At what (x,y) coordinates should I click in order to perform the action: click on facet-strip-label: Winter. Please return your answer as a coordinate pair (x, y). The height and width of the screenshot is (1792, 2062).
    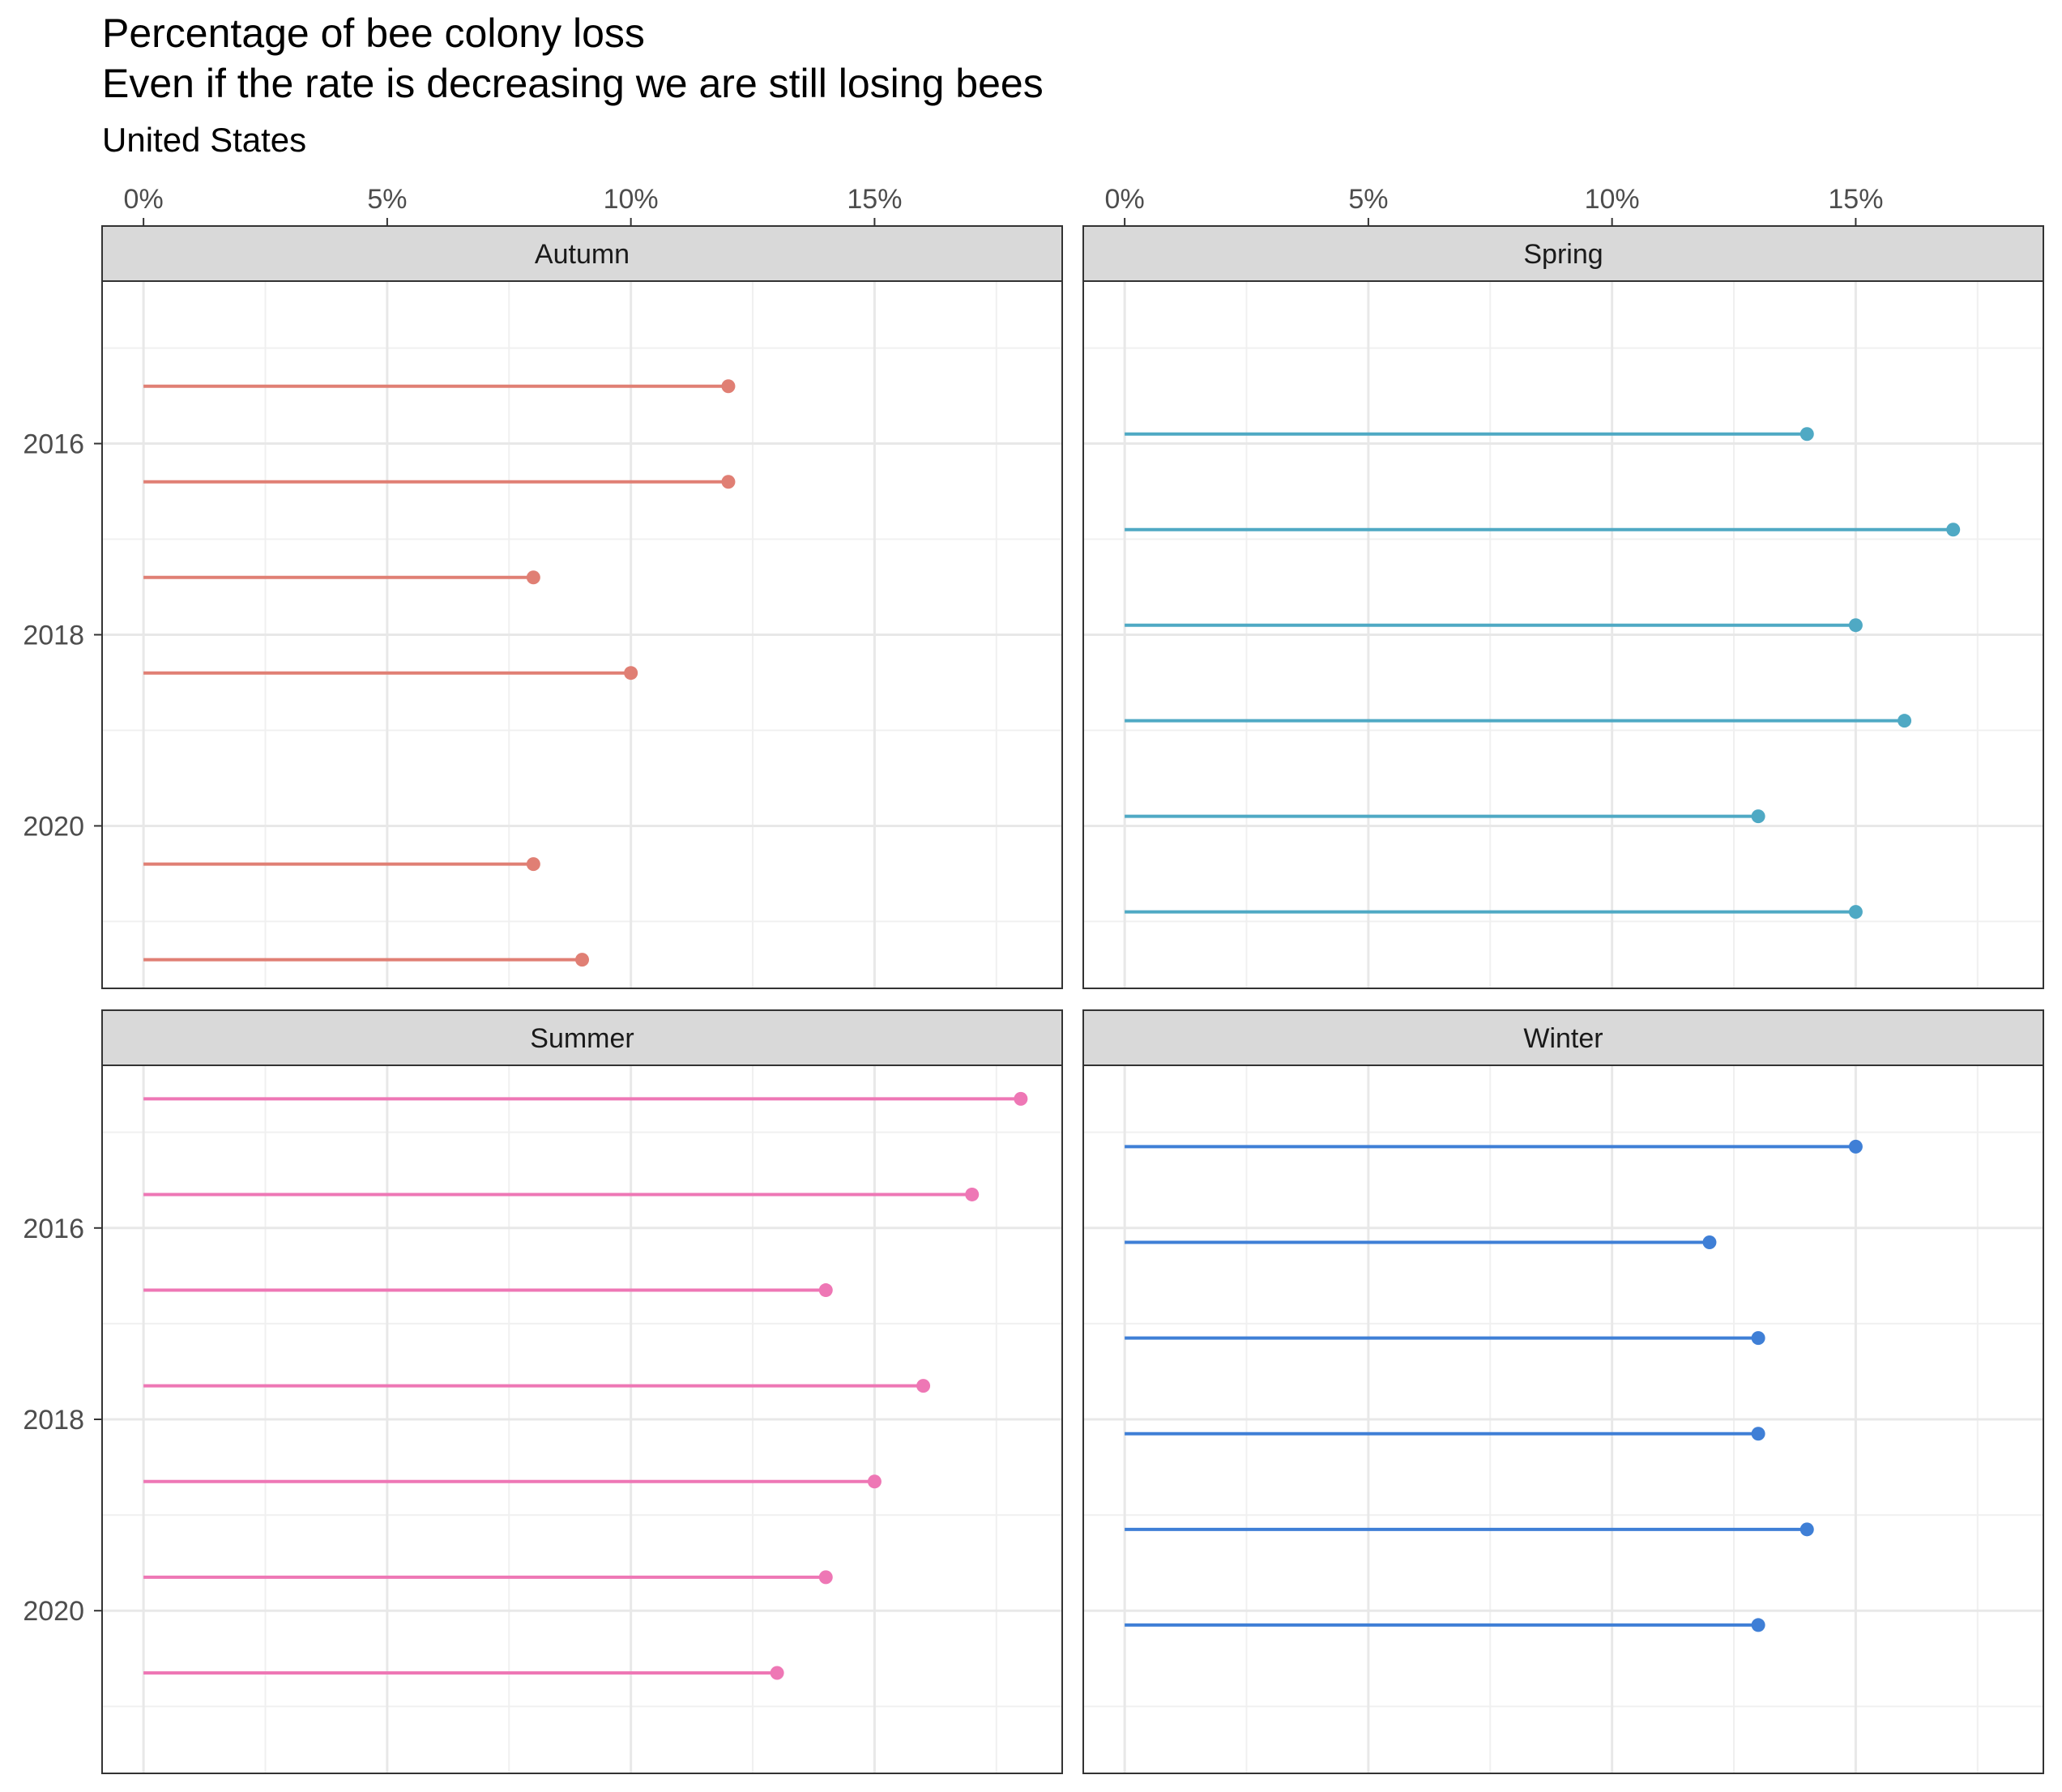
    Looking at the image, I should click on (1563, 1038).